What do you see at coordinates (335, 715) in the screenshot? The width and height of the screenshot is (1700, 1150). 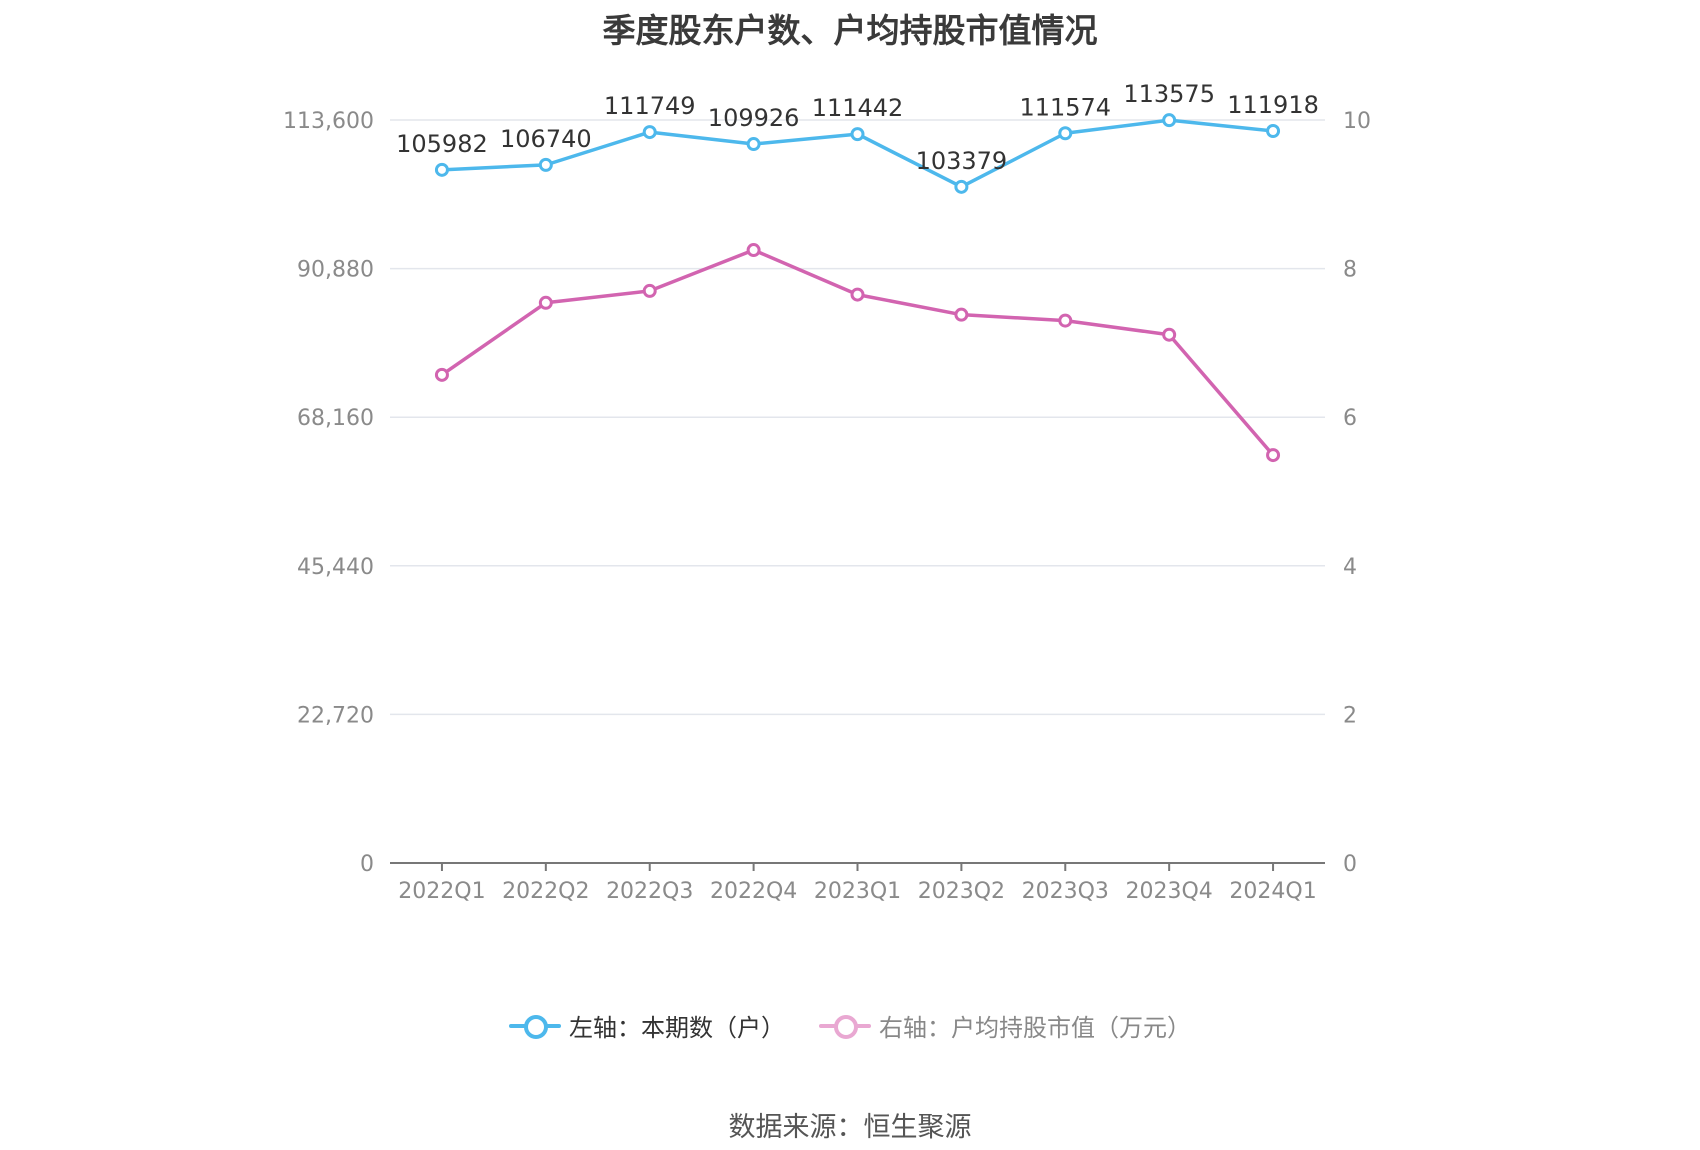 I see `left-axis-tick-label: 22,720` at bounding box center [335, 715].